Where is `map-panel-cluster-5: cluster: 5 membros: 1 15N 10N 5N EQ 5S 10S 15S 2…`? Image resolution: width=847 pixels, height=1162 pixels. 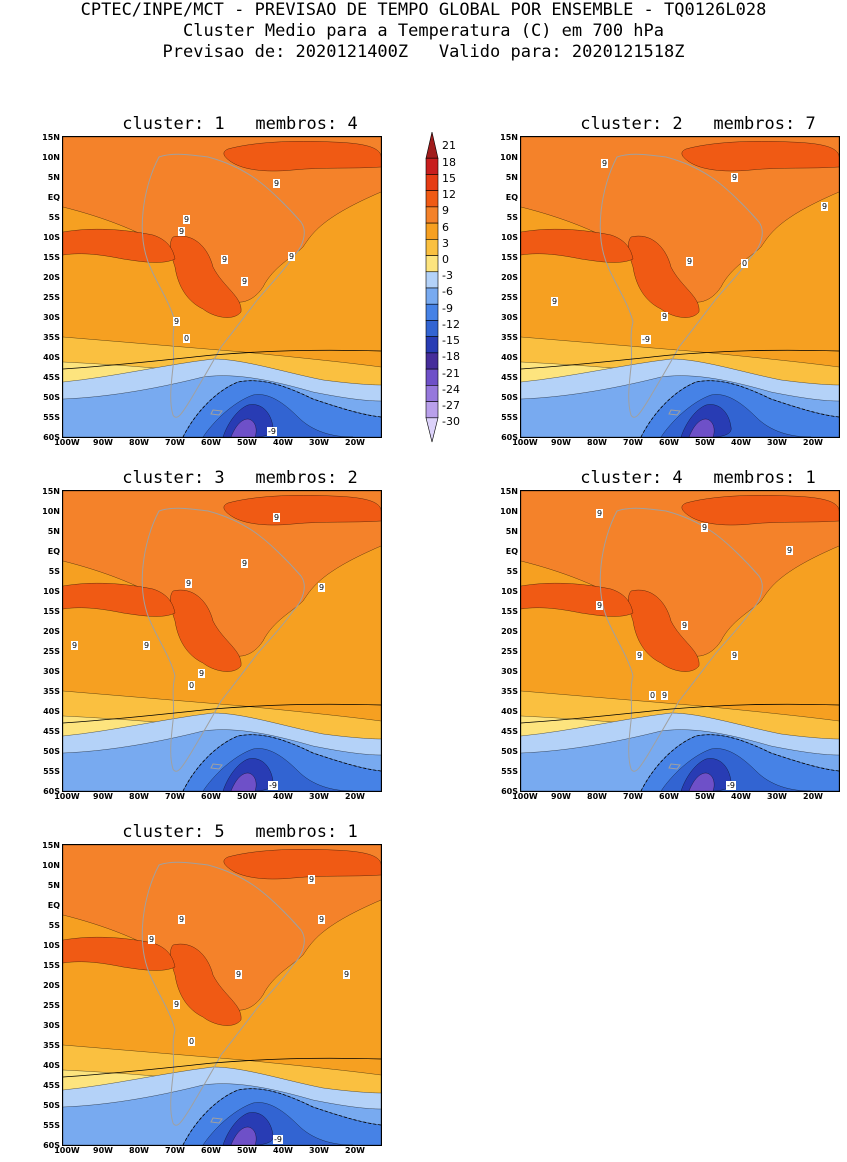
map-panel-cluster-5: cluster: 5 membros: 1 15N 10N 5N EQ 5S 10S 15S 2… is located at coordinates (231, 992).